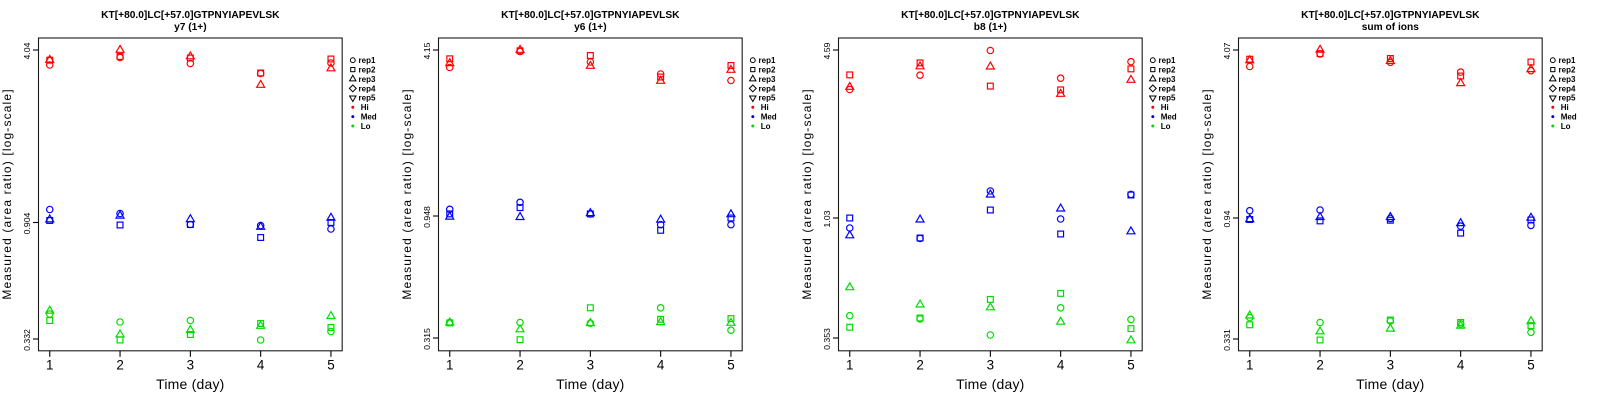  I want to click on svg-text: y7 (1+), so click(190, 27).